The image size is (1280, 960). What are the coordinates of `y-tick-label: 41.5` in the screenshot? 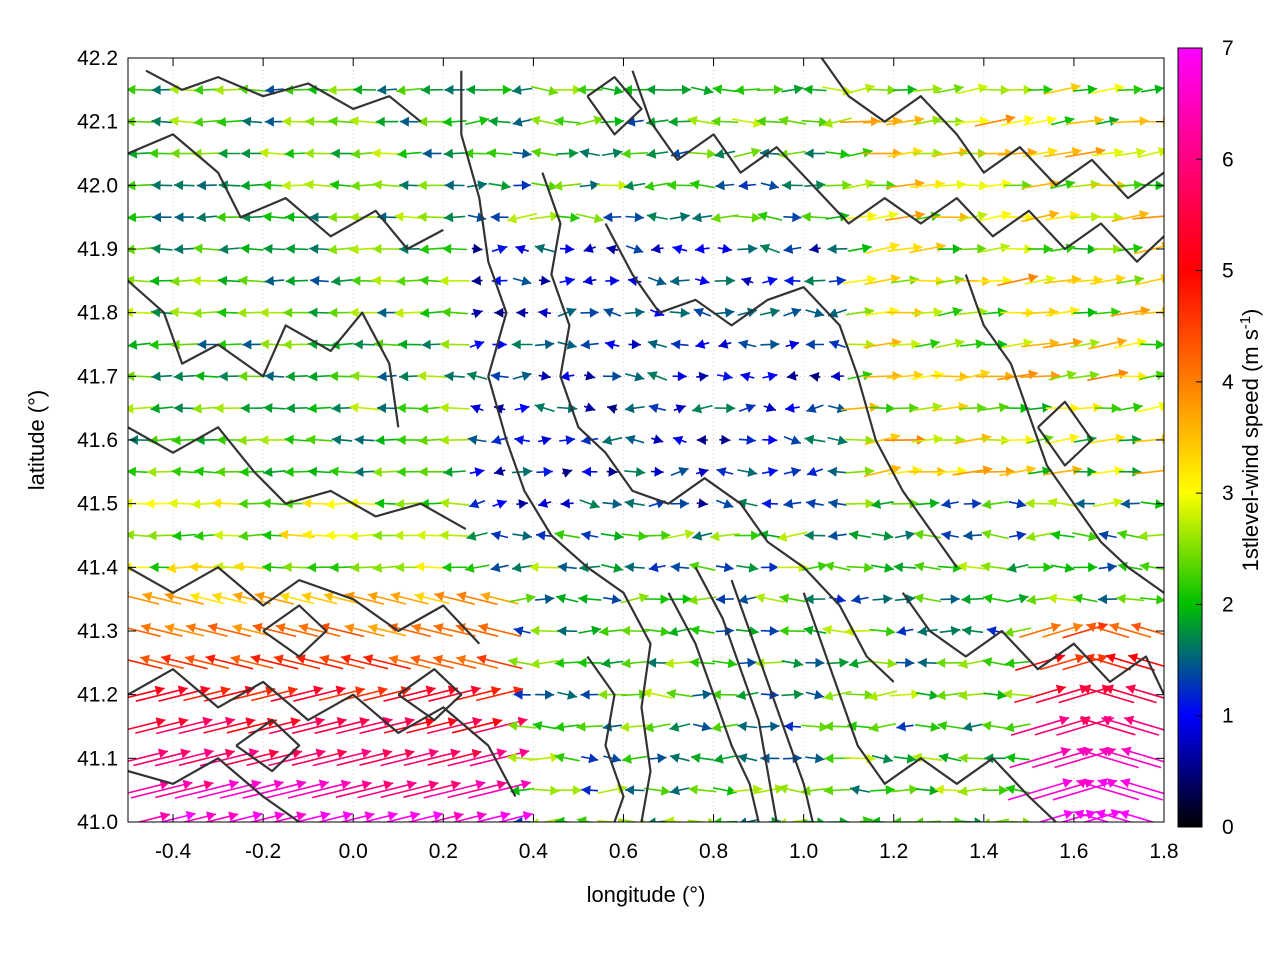 It's located at (97, 504).